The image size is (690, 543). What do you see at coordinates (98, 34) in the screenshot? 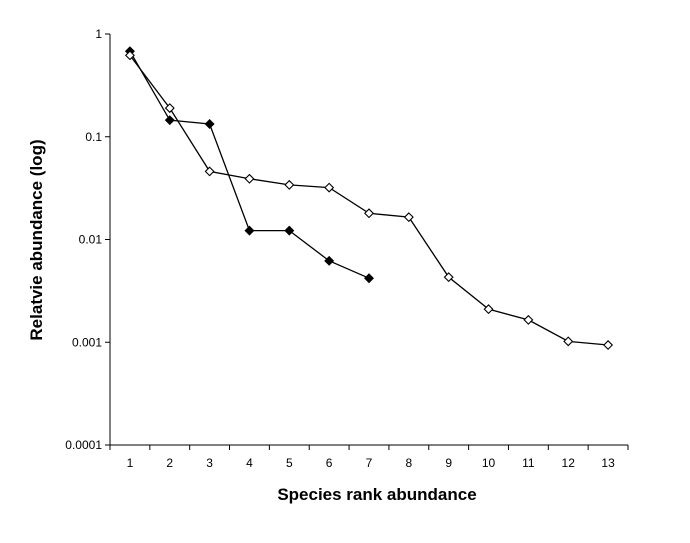
I see `y-tick-label: 1` at bounding box center [98, 34].